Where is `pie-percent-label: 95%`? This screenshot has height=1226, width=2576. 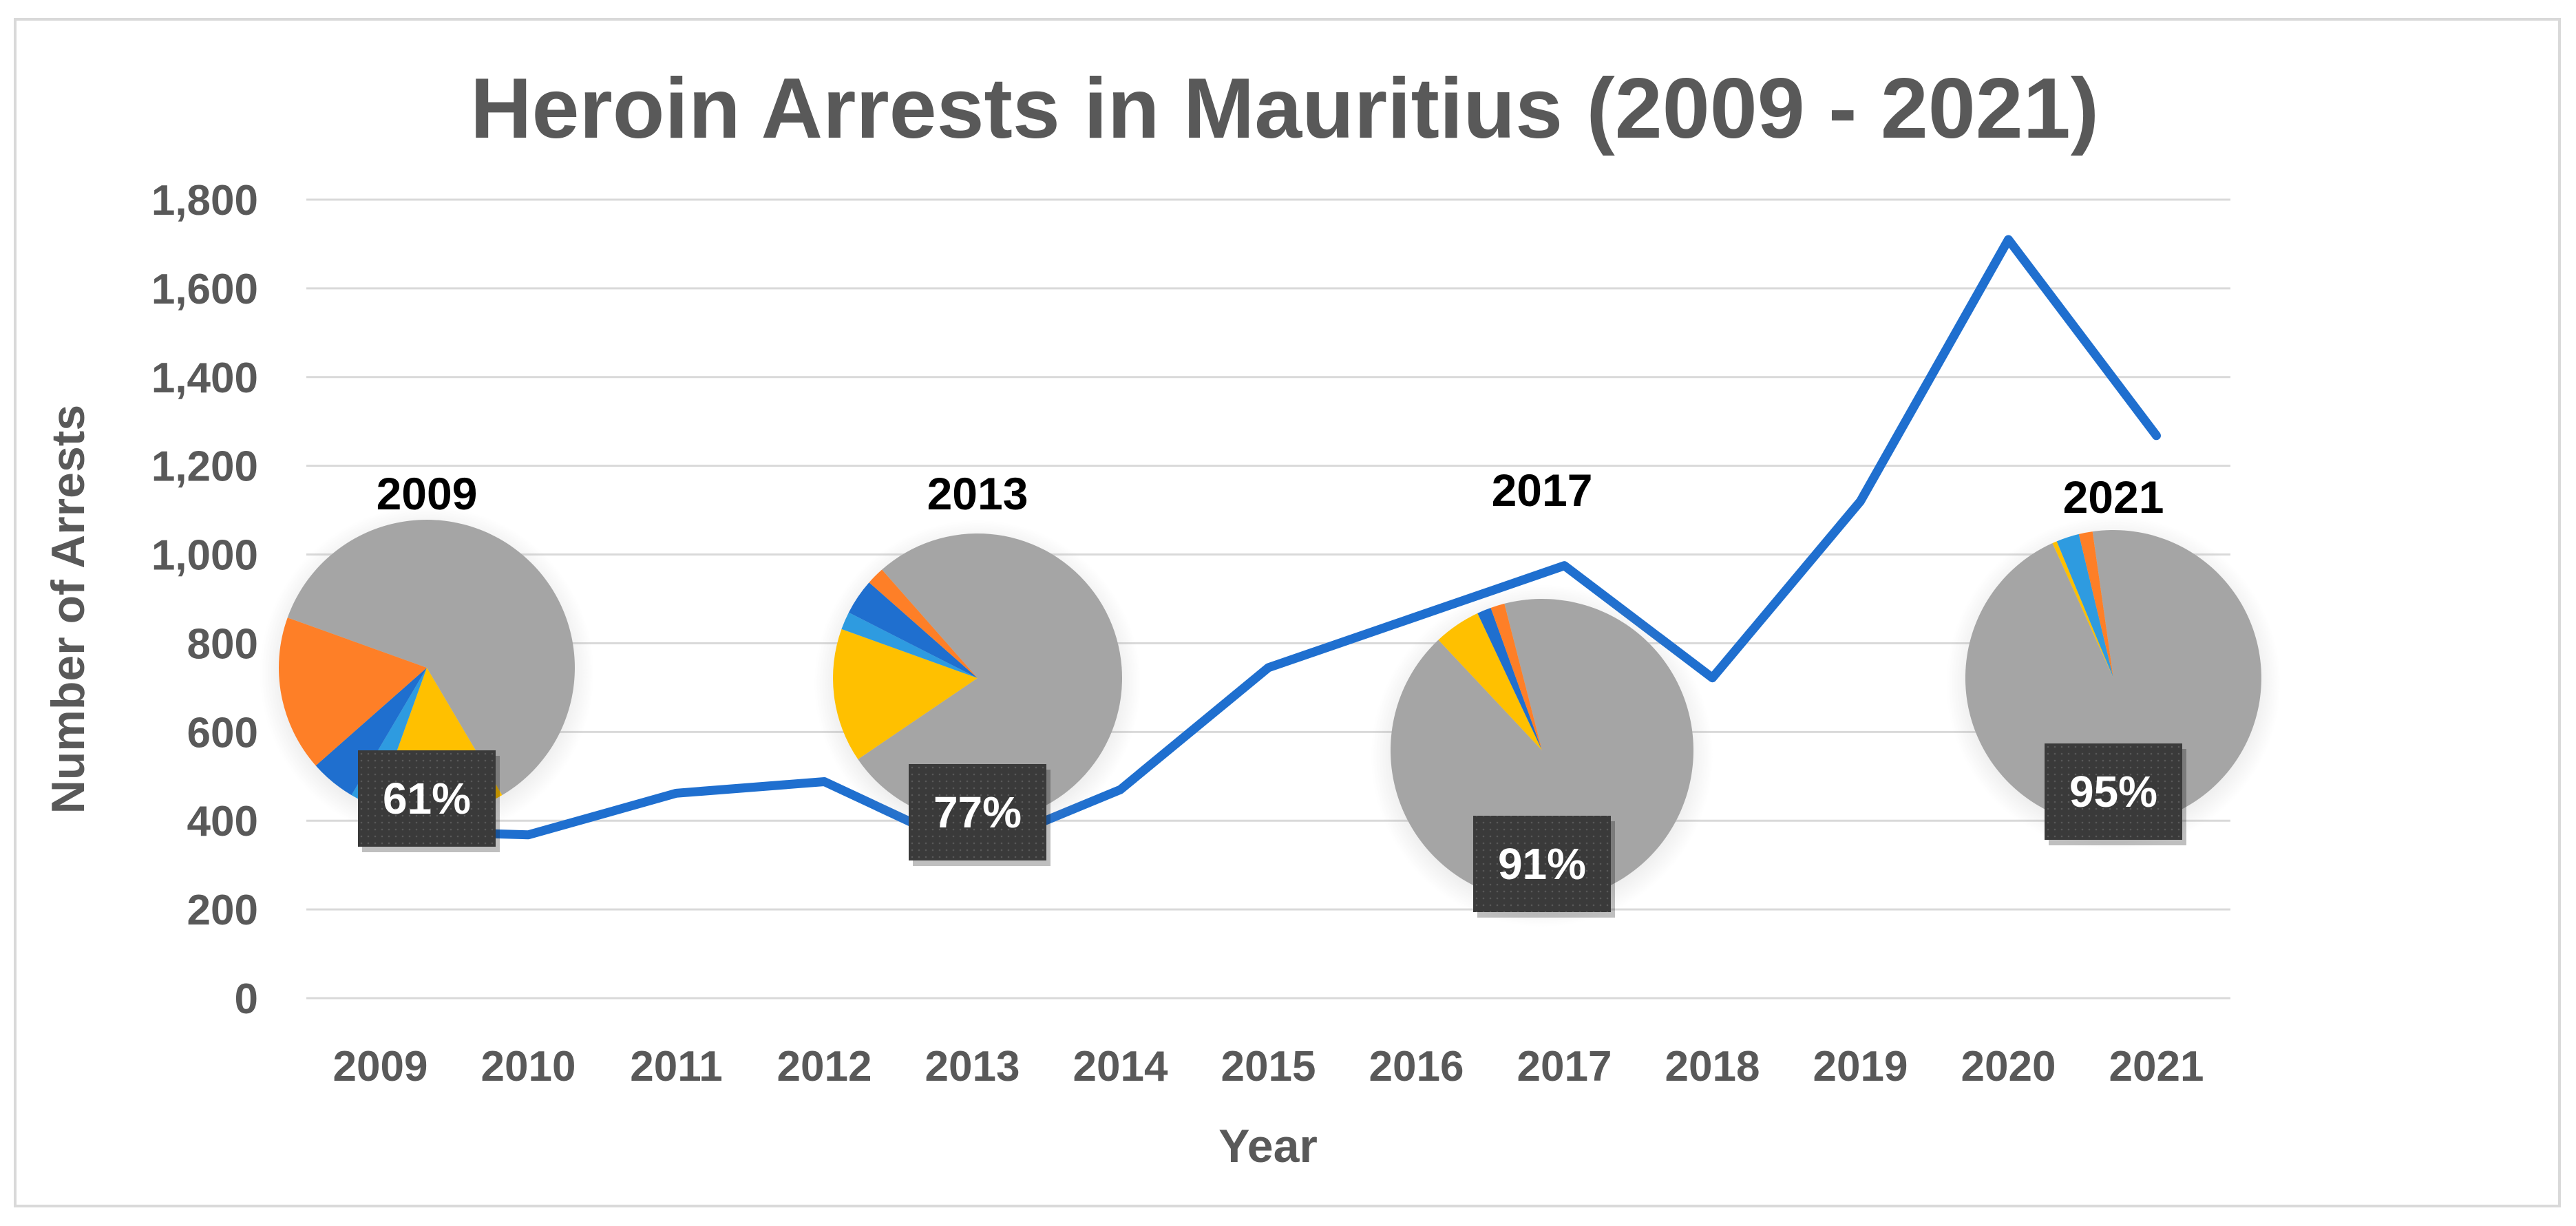
pie-percent-label: 95% is located at coordinates (2113, 791).